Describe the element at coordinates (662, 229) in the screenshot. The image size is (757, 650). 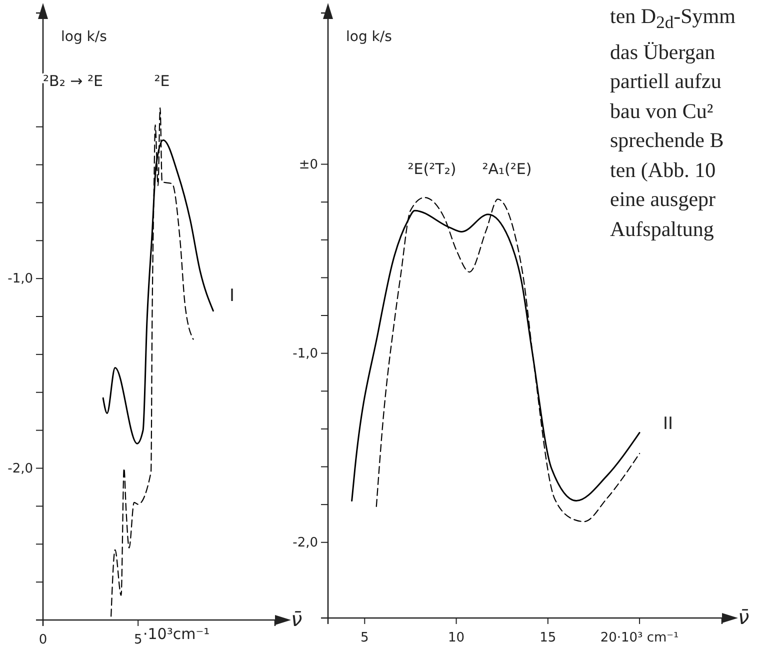
I see `annotation: Aufspaltung` at that location.